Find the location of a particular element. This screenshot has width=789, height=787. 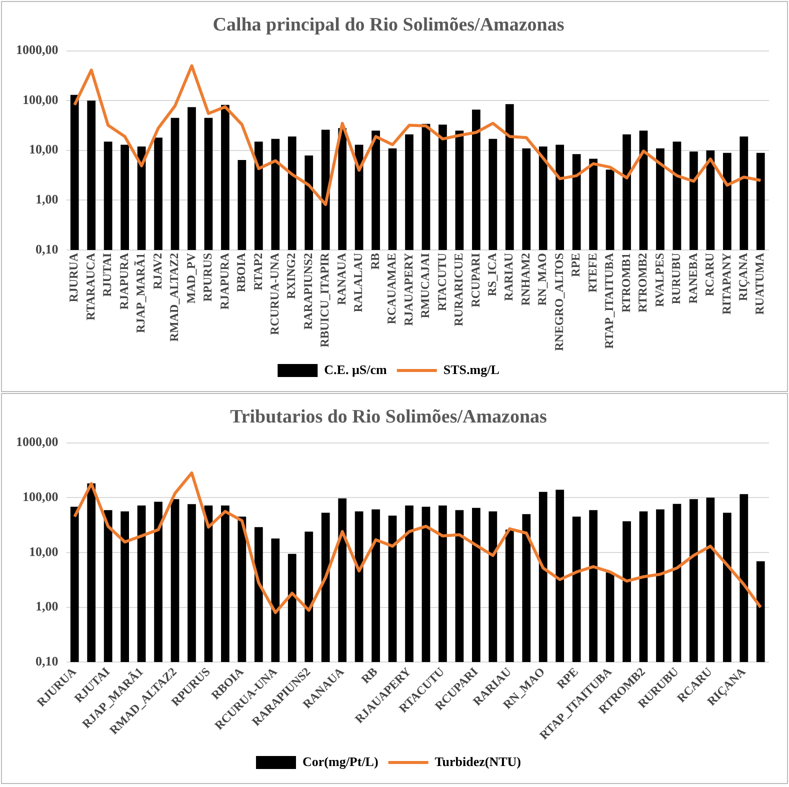

x-tick-label: RB is located at coordinates (375, 261).